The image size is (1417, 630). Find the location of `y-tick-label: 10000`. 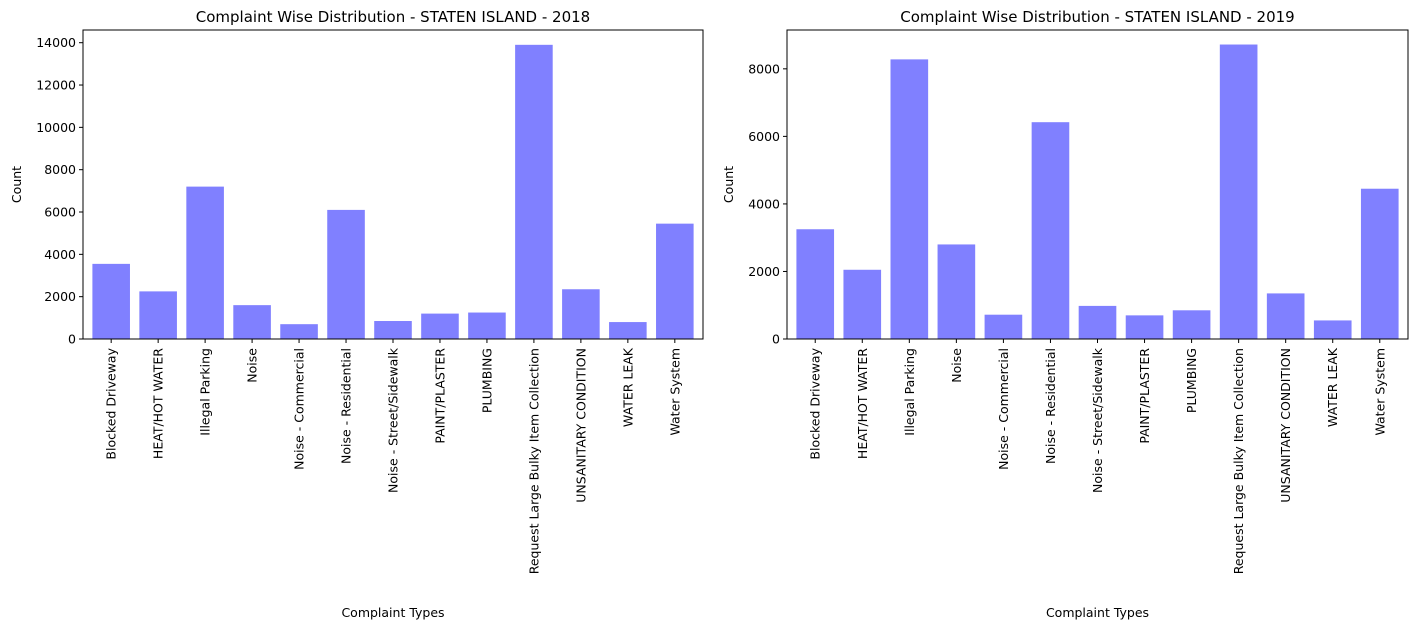

y-tick-label: 10000 is located at coordinates (56, 127).